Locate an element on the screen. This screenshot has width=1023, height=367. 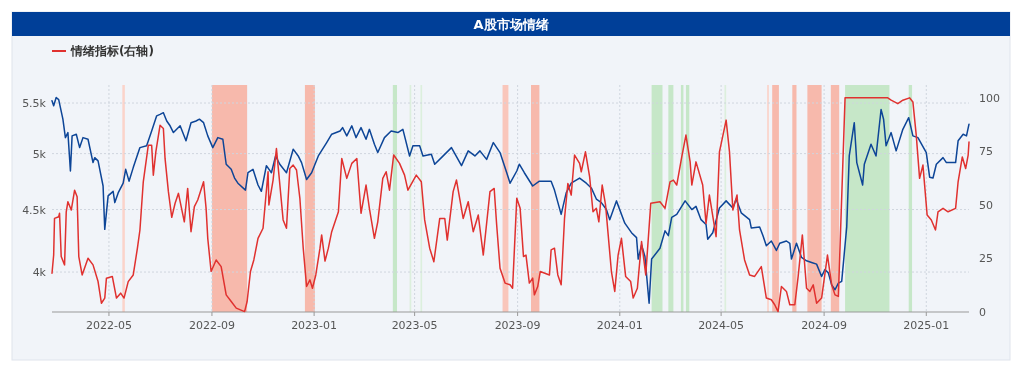
x-tick-label: 2022-09 is located at coordinates (211, 325).